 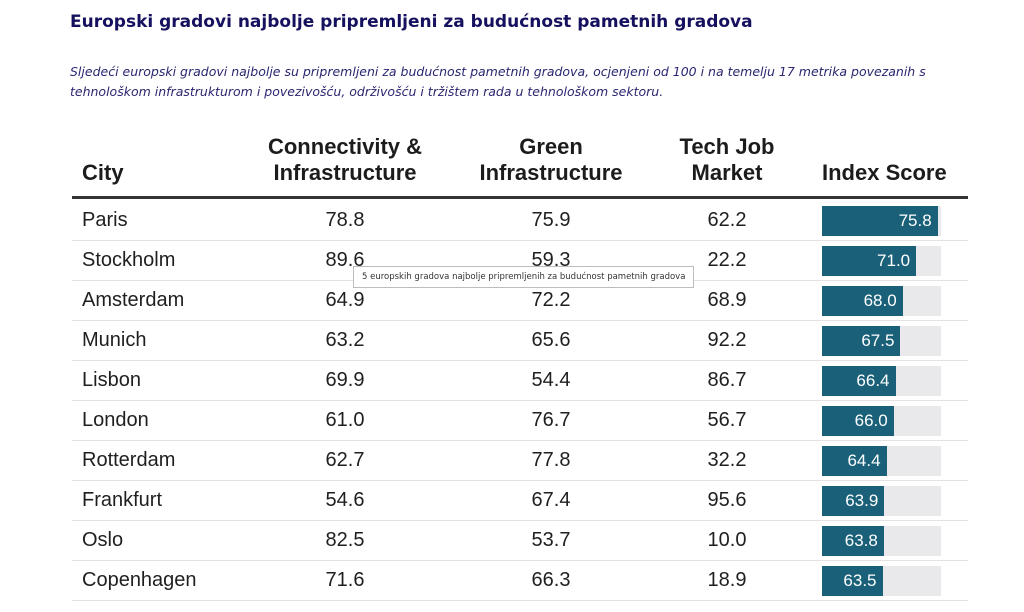 What do you see at coordinates (129, 460) in the screenshot?
I see `cell-city: Rotterdam` at bounding box center [129, 460].